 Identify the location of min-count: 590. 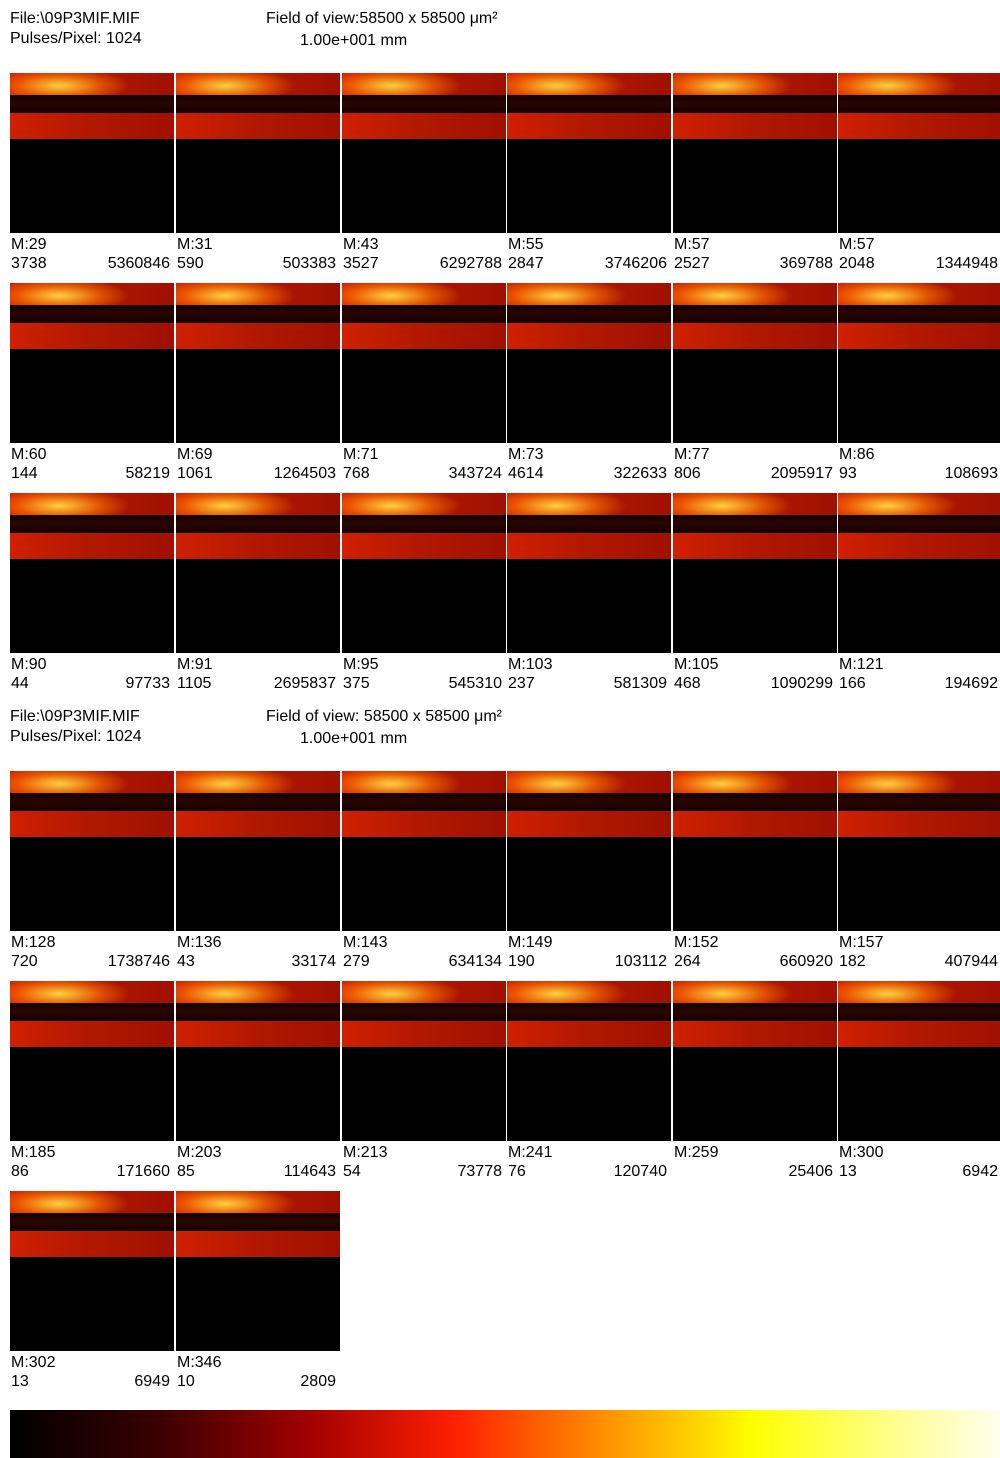
(190, 263).